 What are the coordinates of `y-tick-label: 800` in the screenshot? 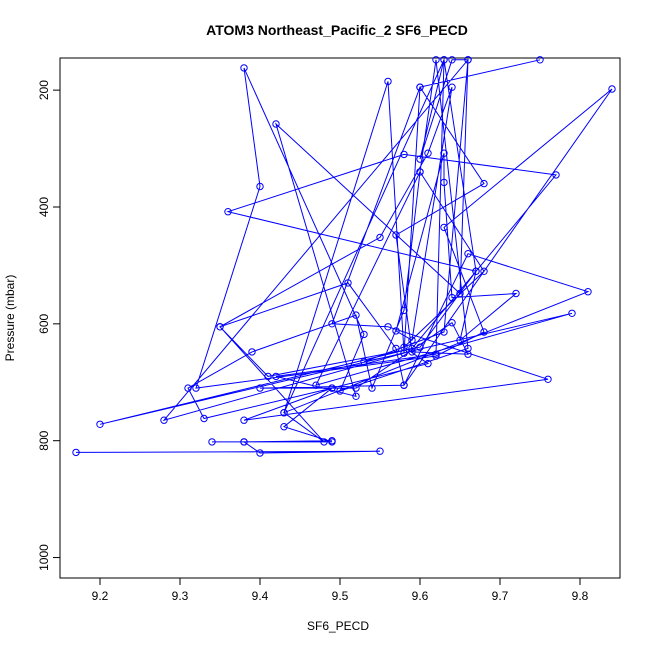 It's located at (44, 440).